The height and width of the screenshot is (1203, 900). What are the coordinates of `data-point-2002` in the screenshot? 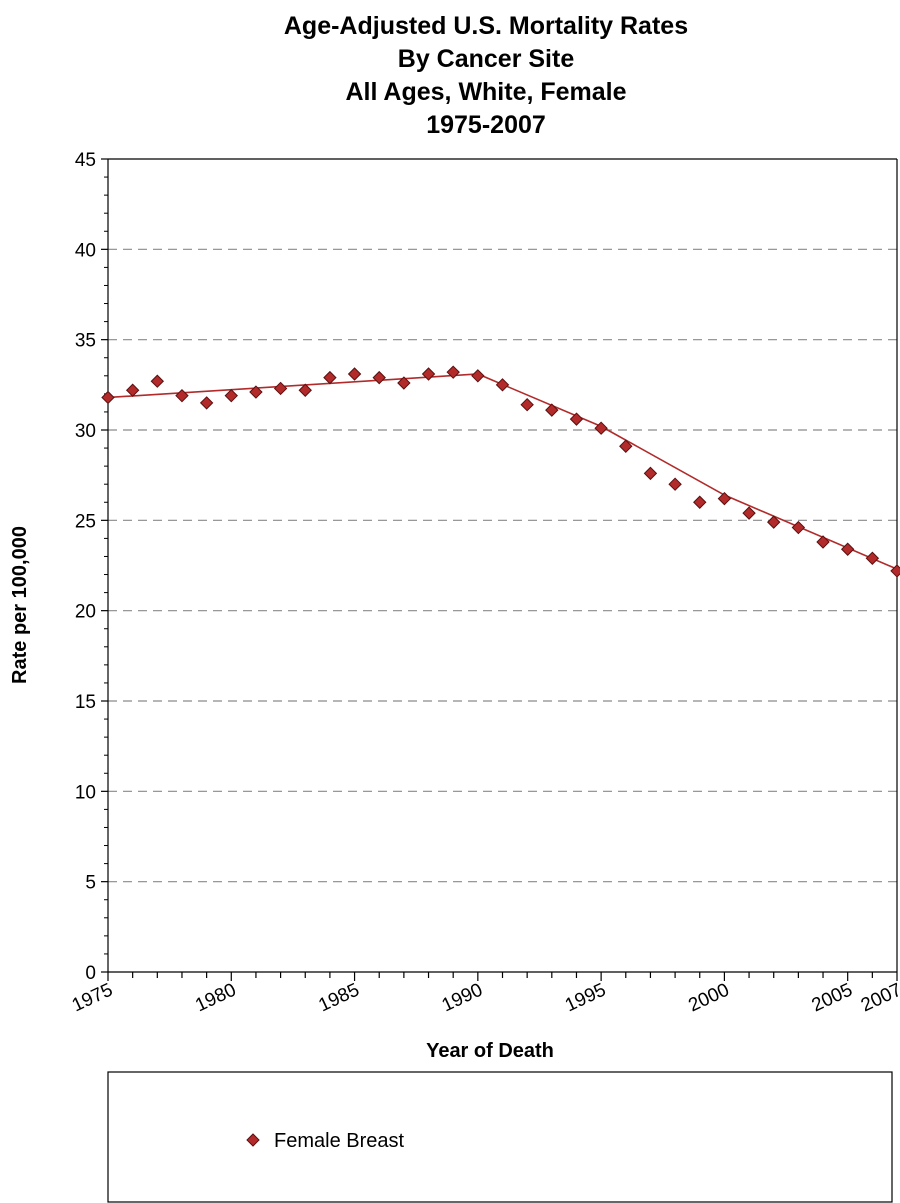 It's located at (774, 522).